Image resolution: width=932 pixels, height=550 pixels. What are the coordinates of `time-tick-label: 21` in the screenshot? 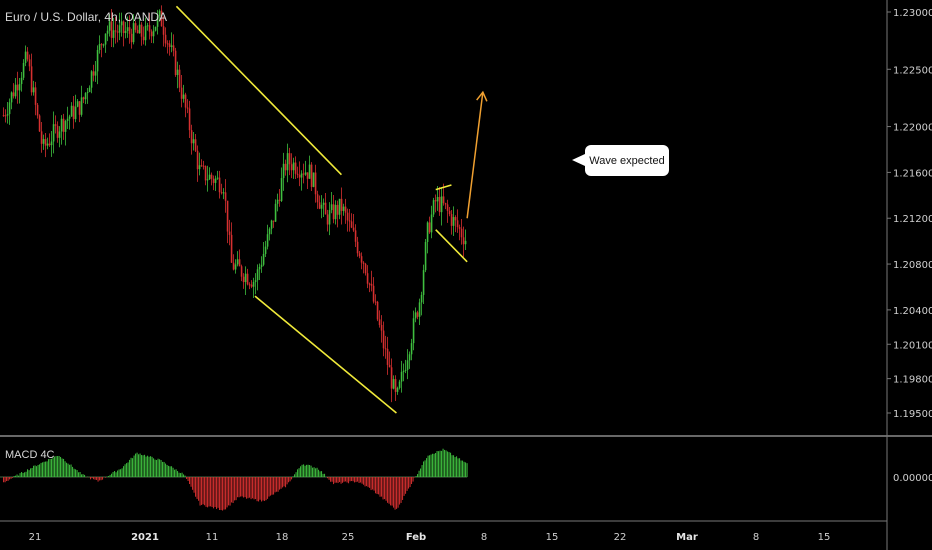 It's located at (35, 537).